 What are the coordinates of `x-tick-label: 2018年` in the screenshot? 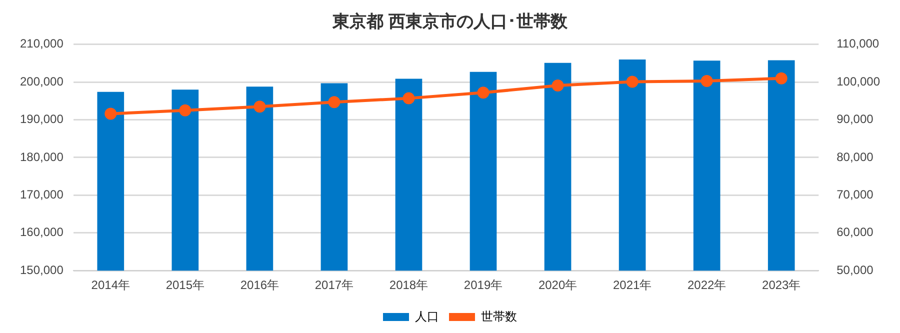 It's located at (408, 285).